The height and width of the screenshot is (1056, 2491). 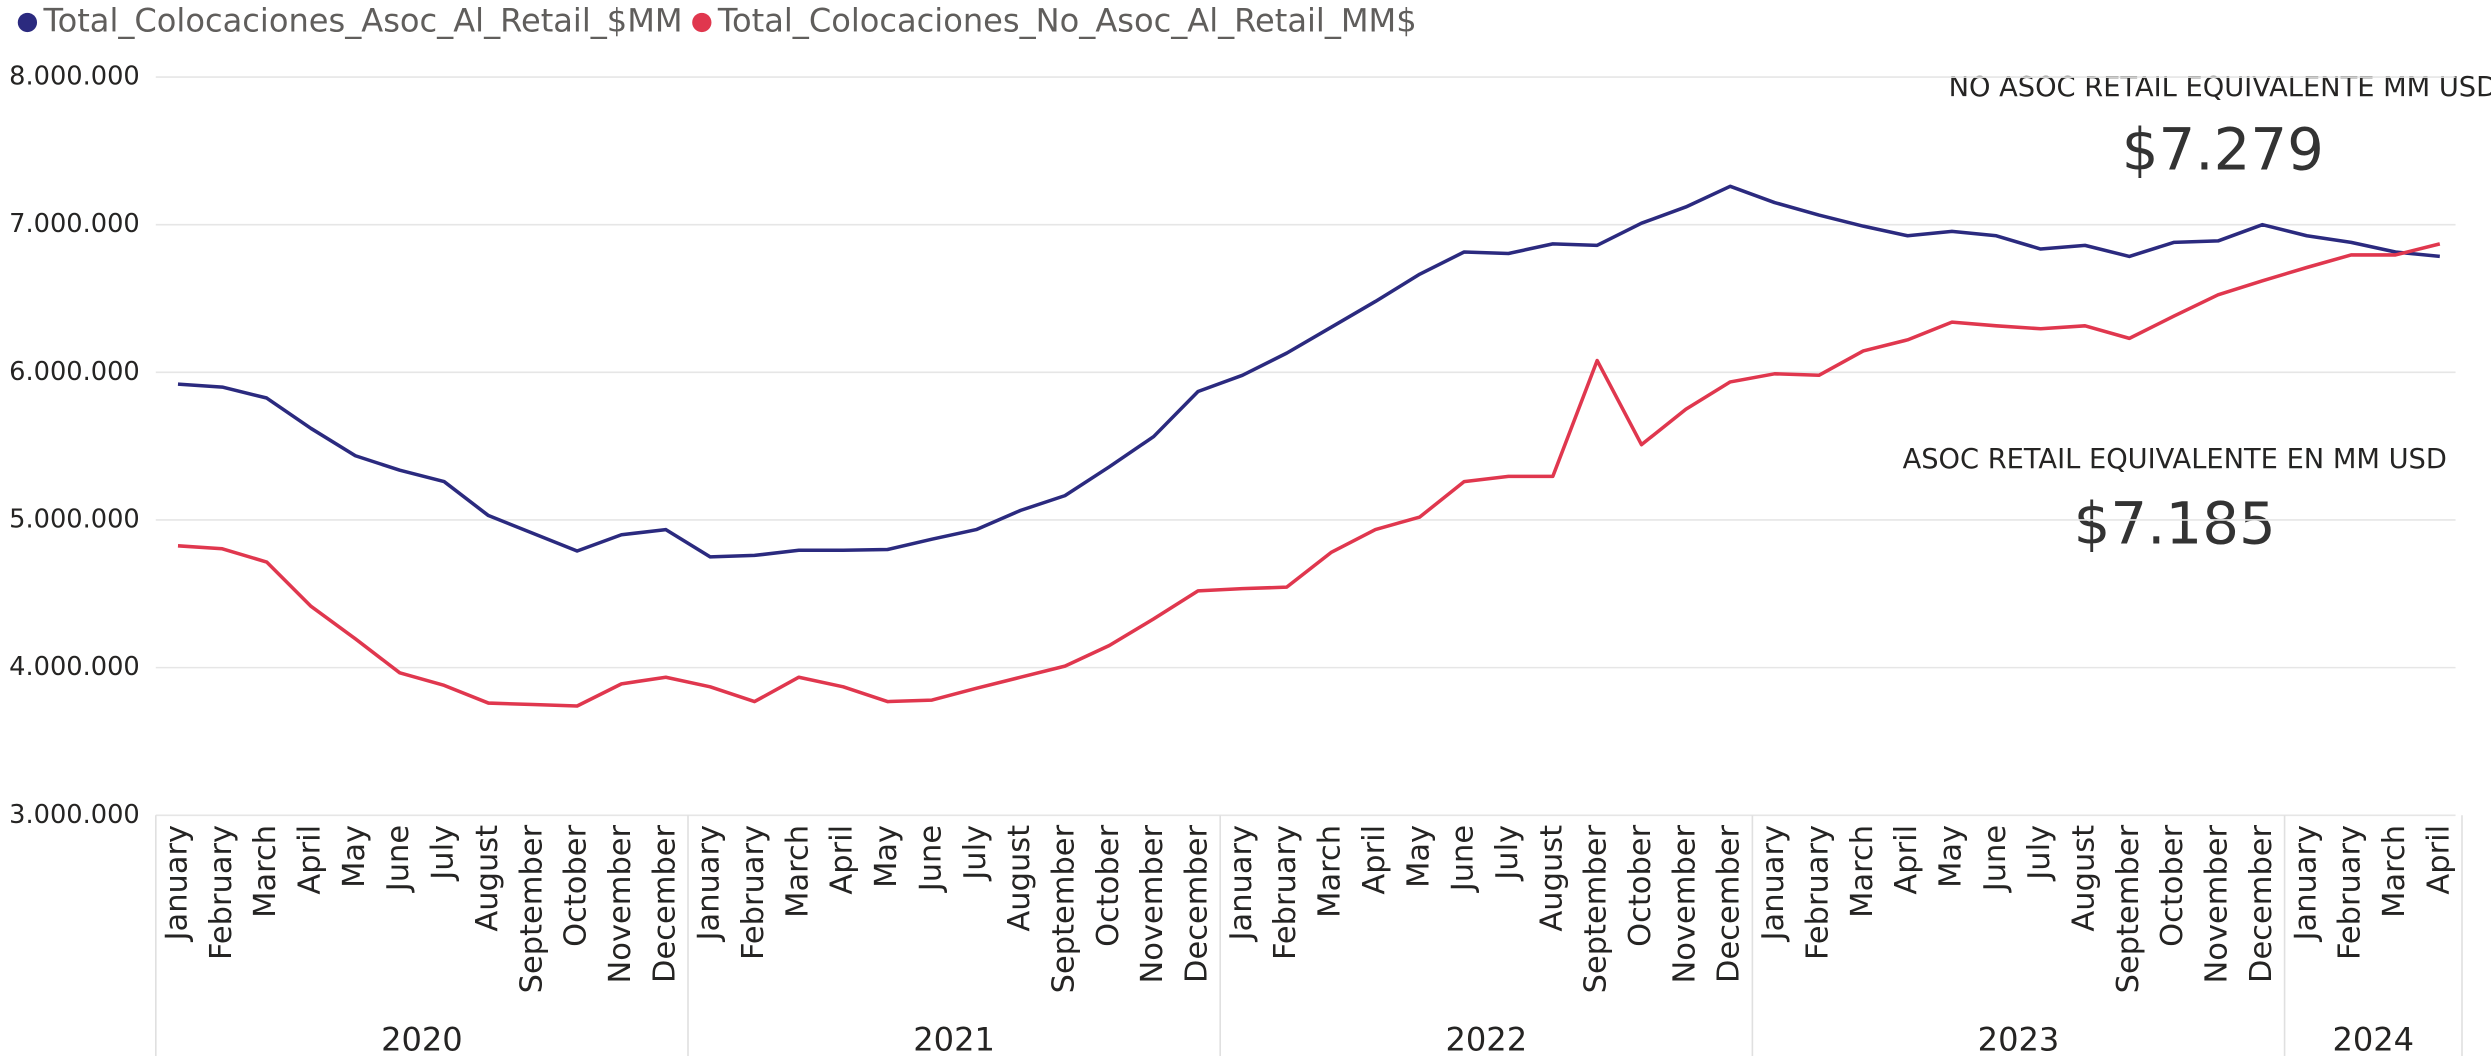 I want to click on year-label: 2023, so click(x=2019, y=1038).